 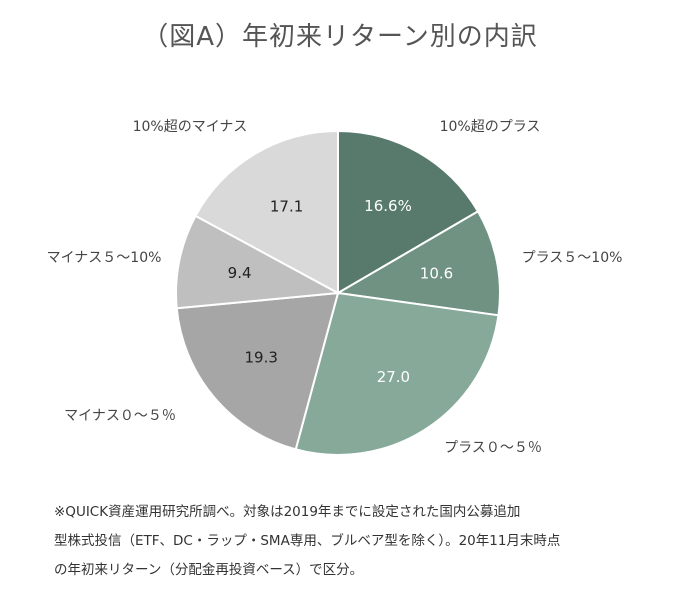 I want to click on pie-category-label-5: マイナス５～10%, so click(x=104, y=258).